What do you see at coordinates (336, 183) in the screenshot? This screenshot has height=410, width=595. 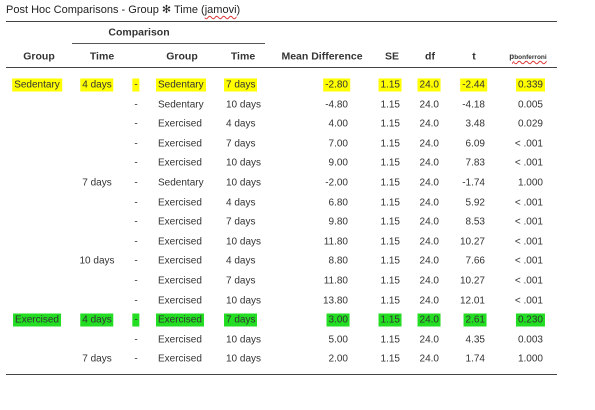 I see `cell-mean-difference: -2.00` at bounding box center [336, 183].